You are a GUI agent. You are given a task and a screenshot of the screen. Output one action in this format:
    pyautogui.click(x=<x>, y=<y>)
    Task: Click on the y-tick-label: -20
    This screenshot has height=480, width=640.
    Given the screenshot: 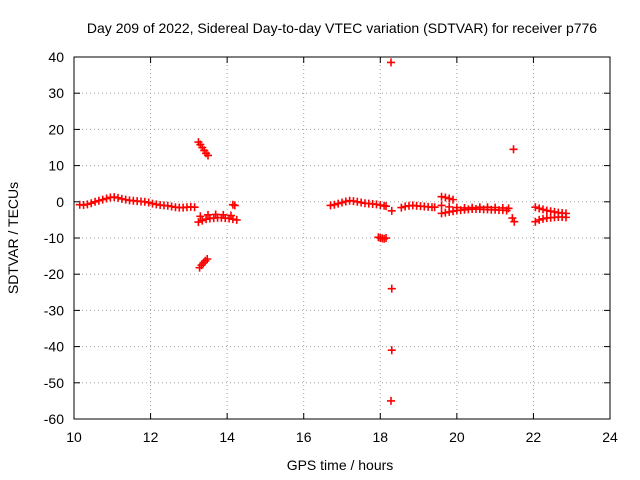 What is the action you would take?
    pyautogui.click(x=54, y=274)
    